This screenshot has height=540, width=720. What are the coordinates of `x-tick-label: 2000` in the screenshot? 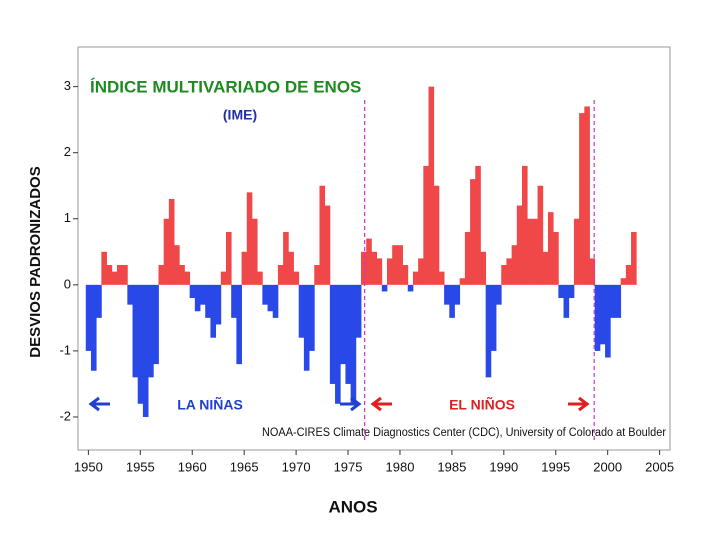 It's located at (607, 466).